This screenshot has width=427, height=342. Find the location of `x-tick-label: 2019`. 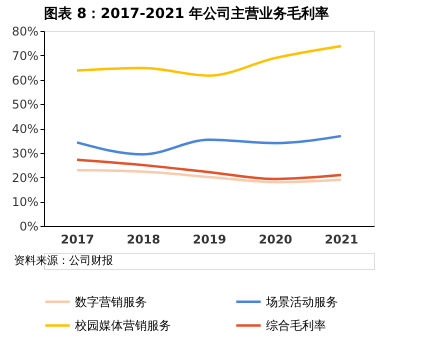

x-tick-label: 2019 is located at coordinates (209, 239).